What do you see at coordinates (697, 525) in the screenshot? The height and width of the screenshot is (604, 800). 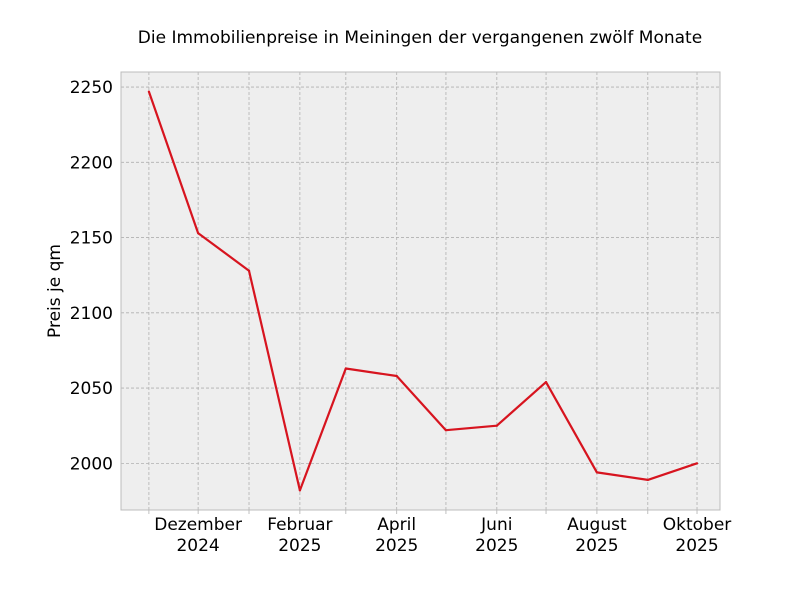 I see `x-tick-label-5-line-0: Oktober` at bounding box center [697, 525].